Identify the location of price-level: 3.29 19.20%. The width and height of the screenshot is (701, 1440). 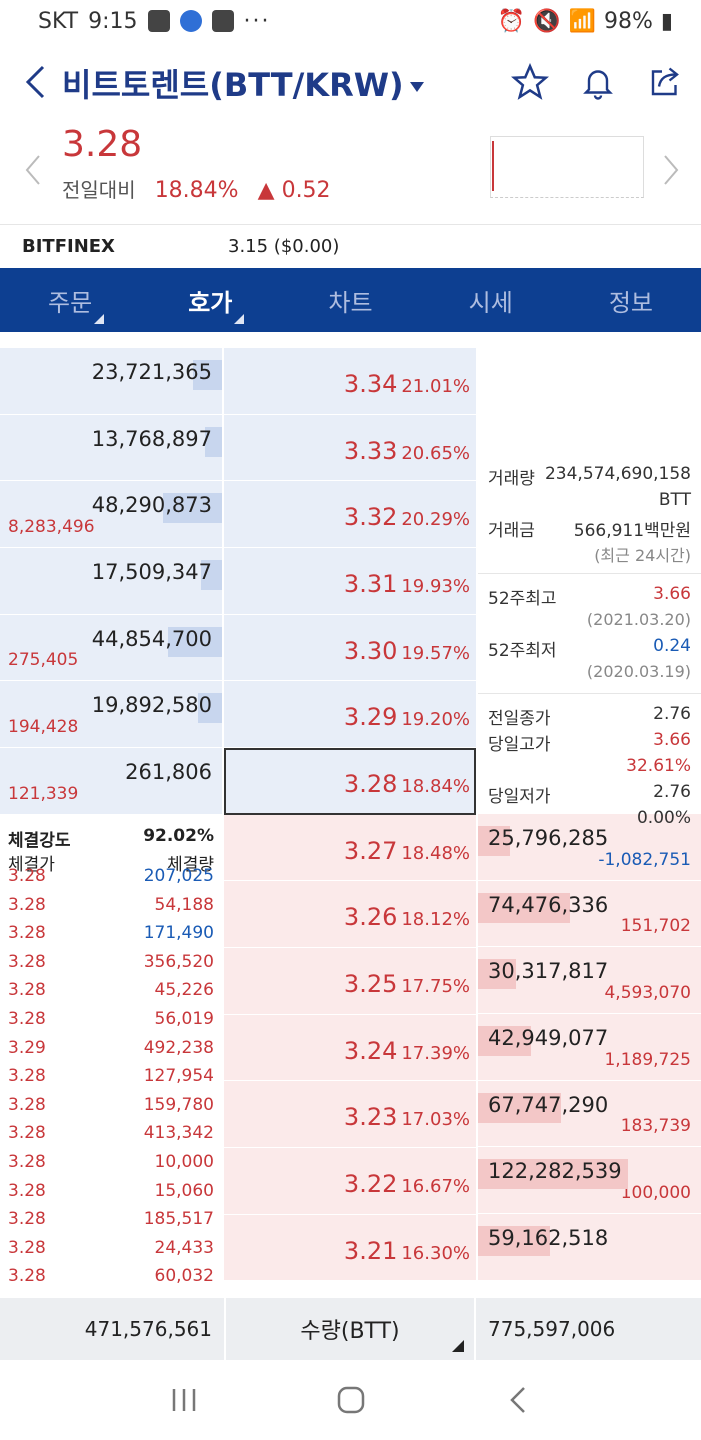
(407, 717).